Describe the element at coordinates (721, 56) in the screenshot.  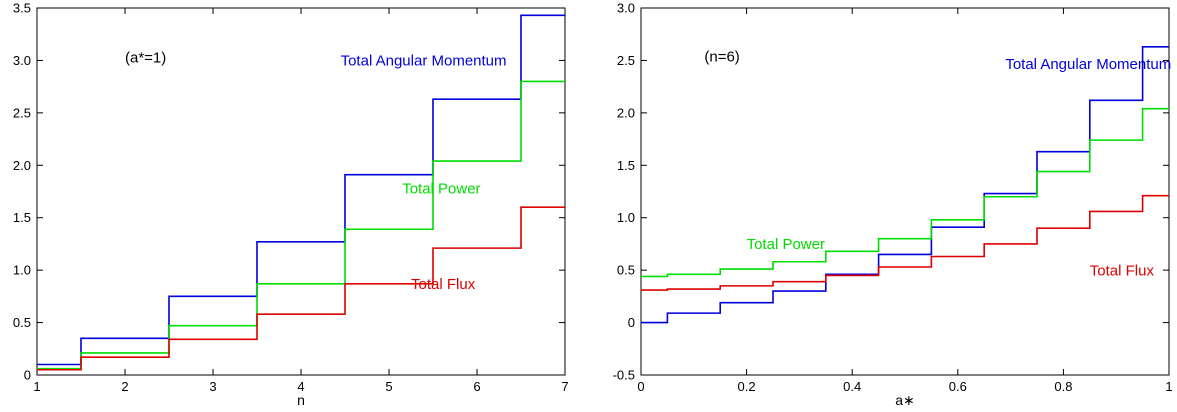
I see `chart-annotation: (n=6)` at that location.